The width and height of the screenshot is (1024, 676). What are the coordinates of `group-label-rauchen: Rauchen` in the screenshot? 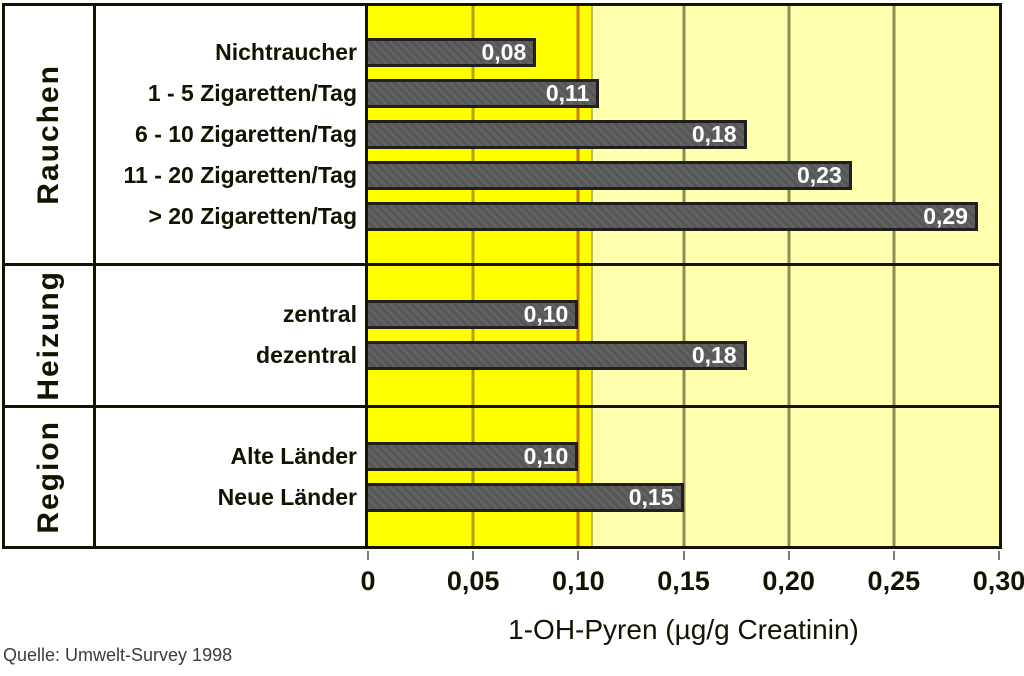 It's located at (48, 134).